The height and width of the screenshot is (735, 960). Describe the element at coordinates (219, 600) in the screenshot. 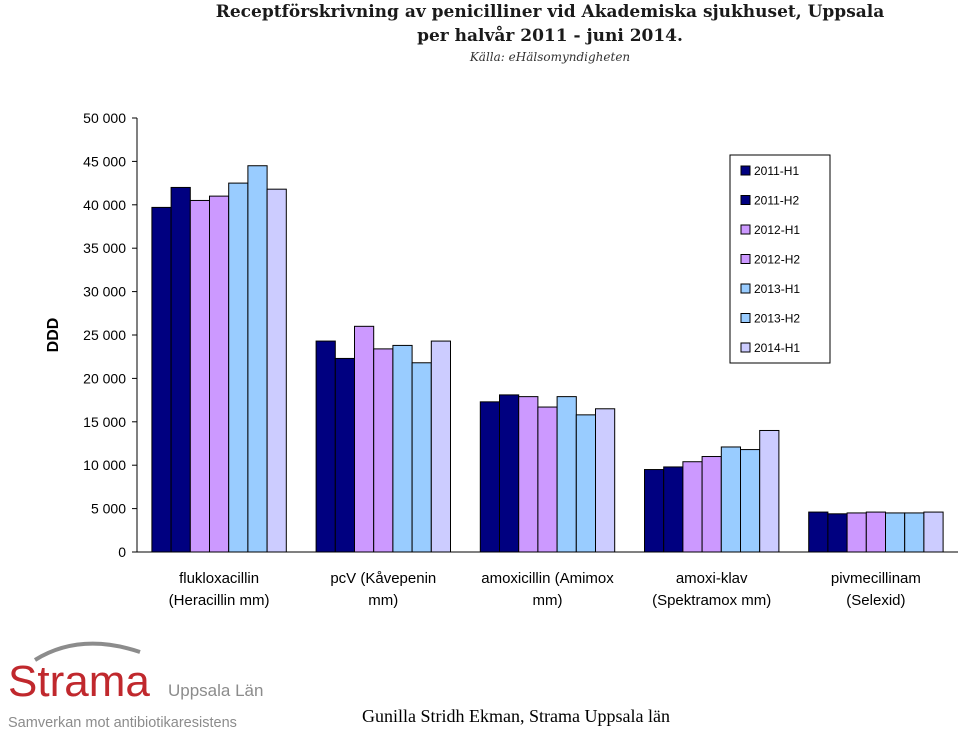

I see `category-label: (Heracillin mm)` at that location.